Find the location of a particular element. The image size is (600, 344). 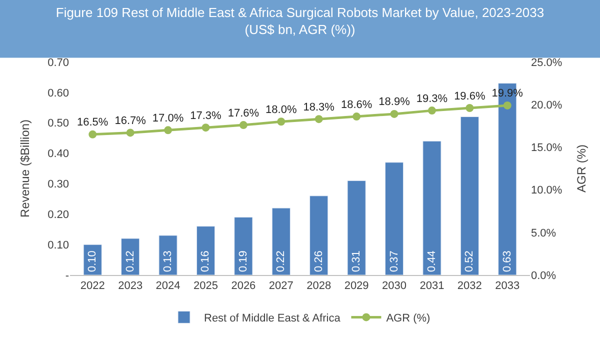

y-tick-label: - is located at coordinates (67, 276).